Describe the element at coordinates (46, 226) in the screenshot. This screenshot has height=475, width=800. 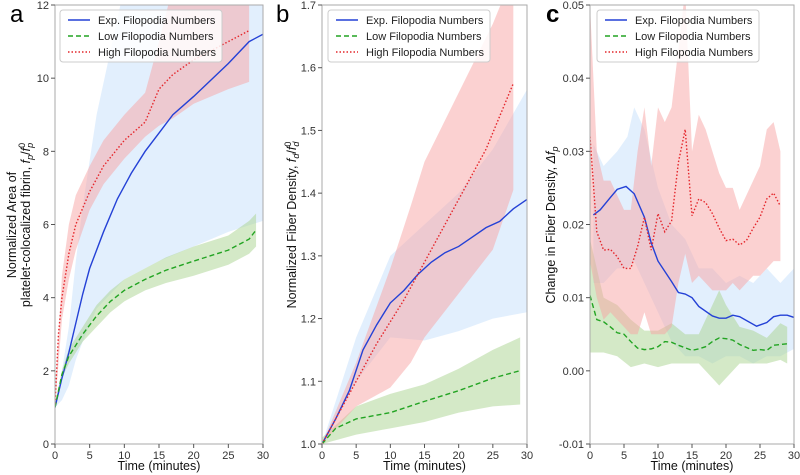
I see `y-tick-label: 6` at that location.